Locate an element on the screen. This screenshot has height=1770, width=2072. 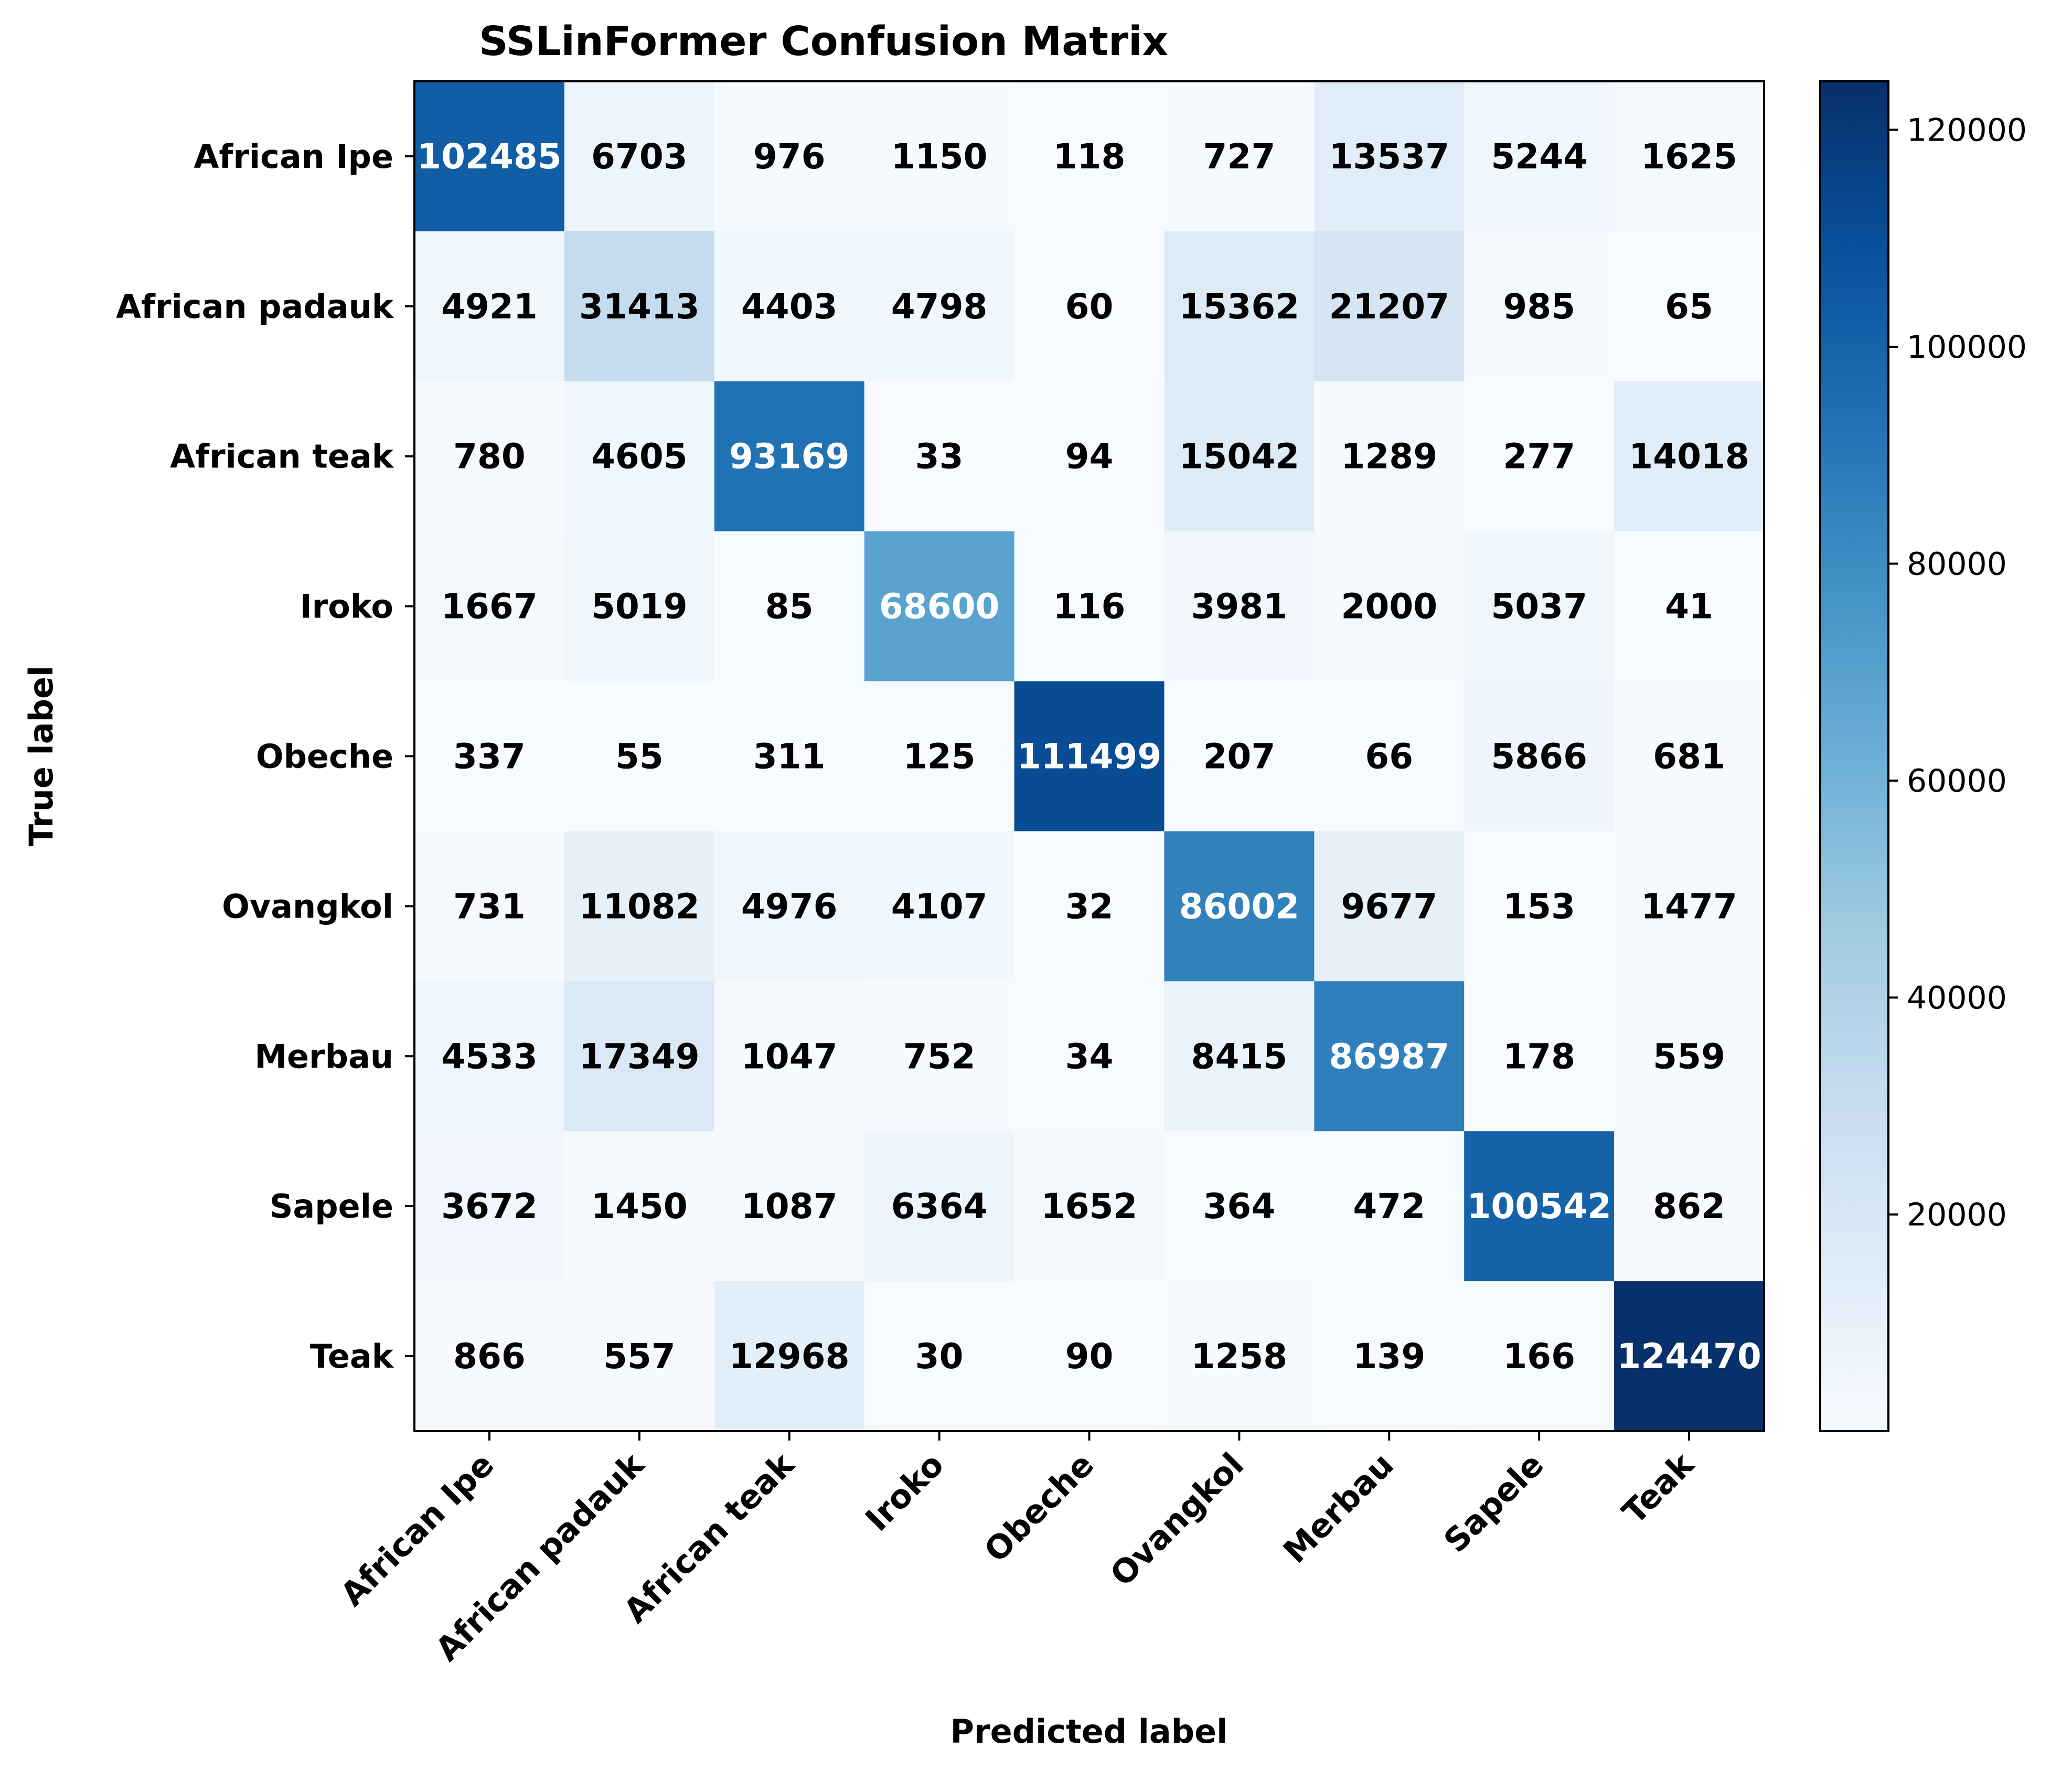
cell-value-label: 15042 is located at coordinates (1239, 457).